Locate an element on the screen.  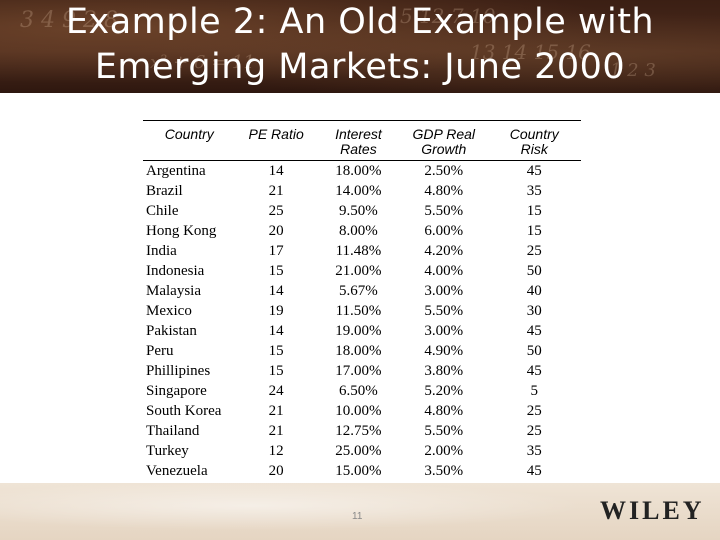
country-cell: Argentina is located at coordinates (176, 171).